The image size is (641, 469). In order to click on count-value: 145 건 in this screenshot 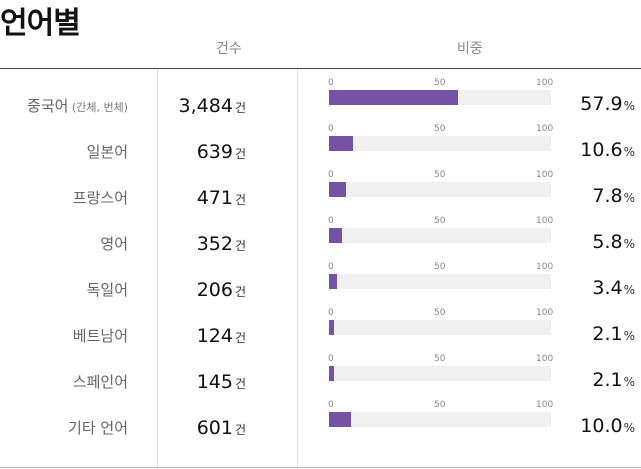, I will do `click(221, 383)`.